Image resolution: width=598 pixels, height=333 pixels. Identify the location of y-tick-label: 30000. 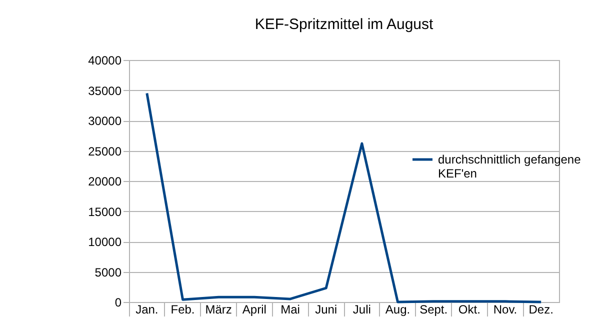
(105, 121).